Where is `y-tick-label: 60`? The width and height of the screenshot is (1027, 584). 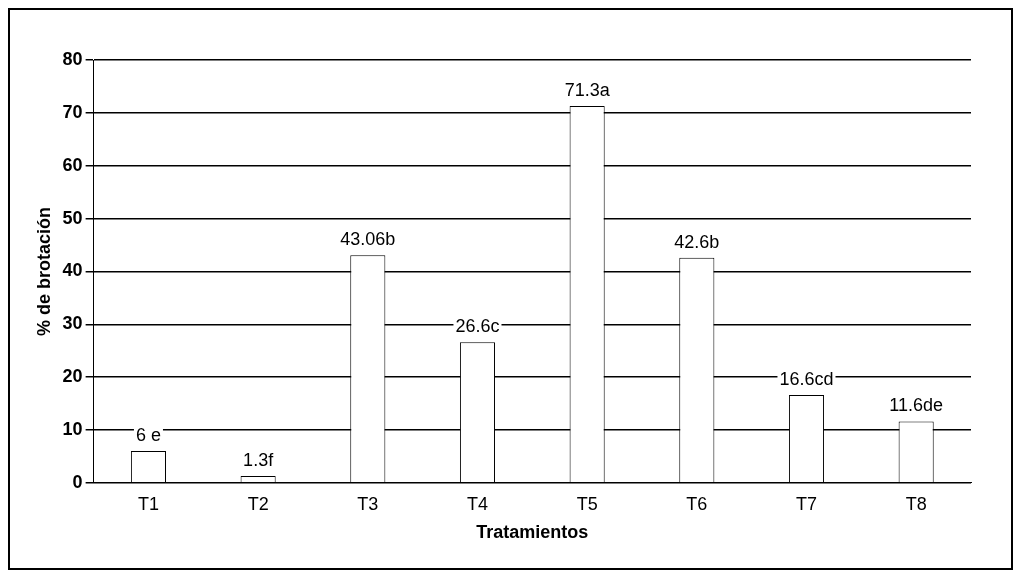 y-tick-label: 60 is located at coordinates (72, 164).